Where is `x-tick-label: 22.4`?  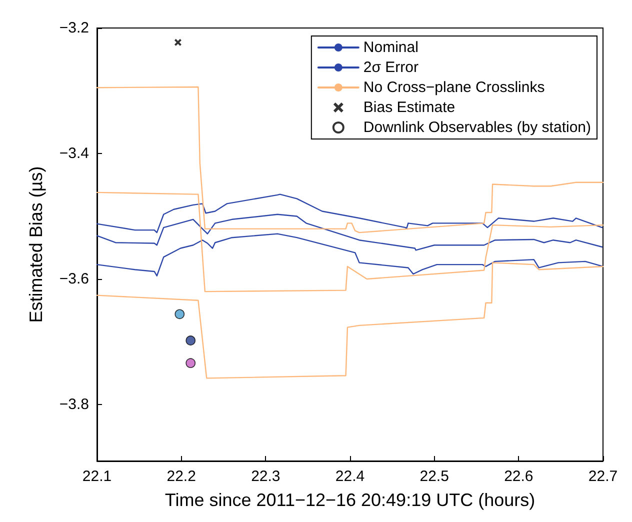
x-tick-label: 22.4 is located at coordinates (350, 476).